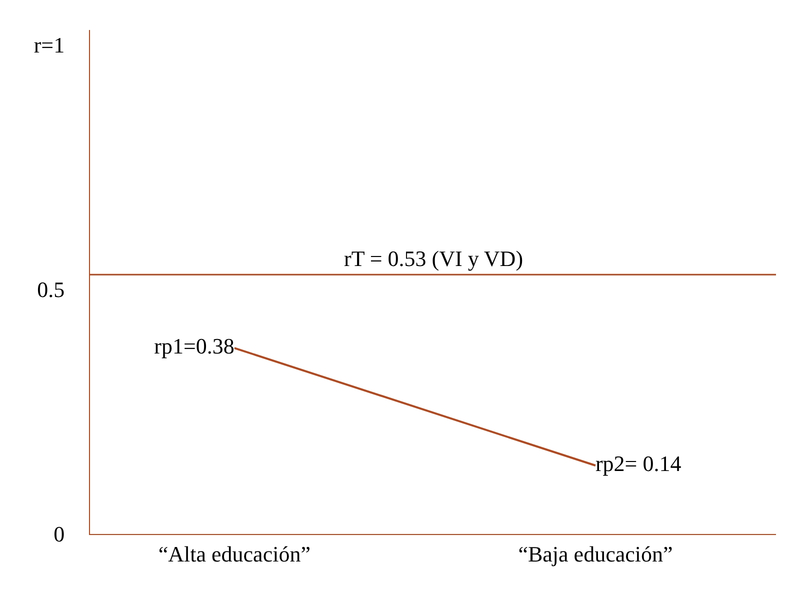  Describe the element at coordinates (434, 258) in the screenshot. I see `ref-line-label: rT = 0.53 (VI y VD)` at that location.